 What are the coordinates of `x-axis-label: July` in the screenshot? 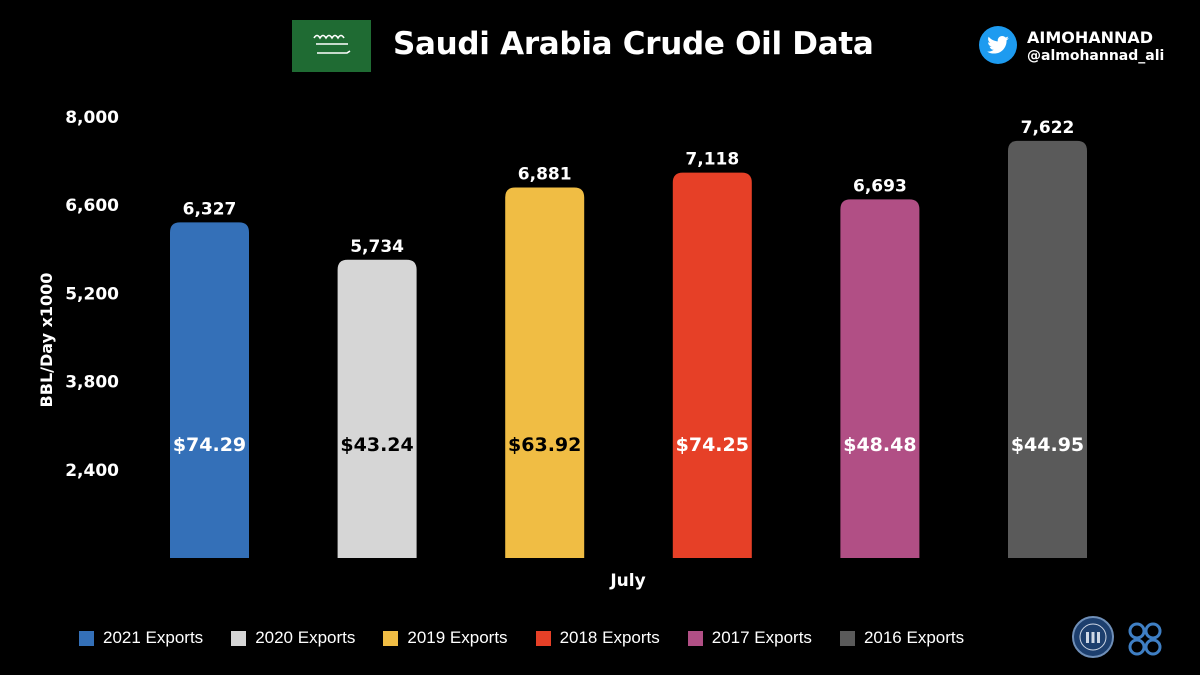 It's located at (627, 581).